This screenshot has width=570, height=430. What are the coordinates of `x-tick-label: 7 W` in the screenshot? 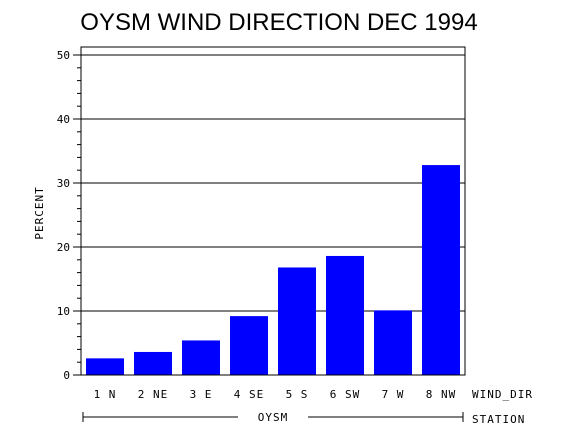 It's located at (393, 394).